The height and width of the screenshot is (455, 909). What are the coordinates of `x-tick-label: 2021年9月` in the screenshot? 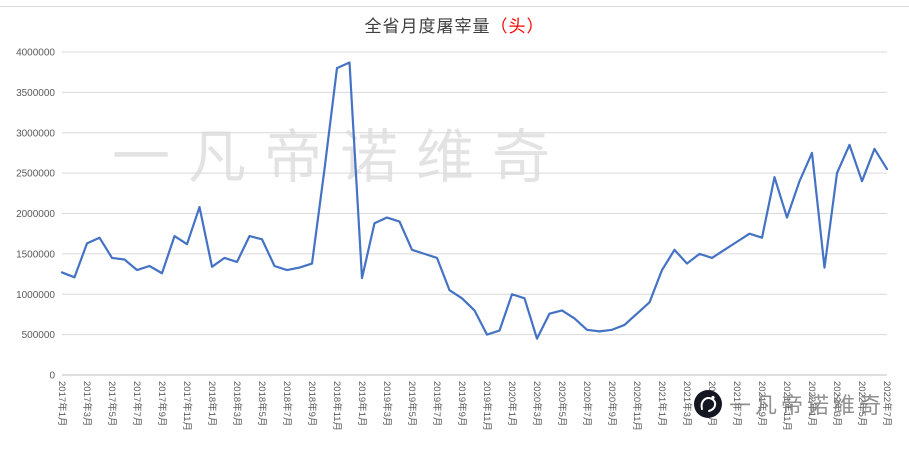 It's located at (762, 403).